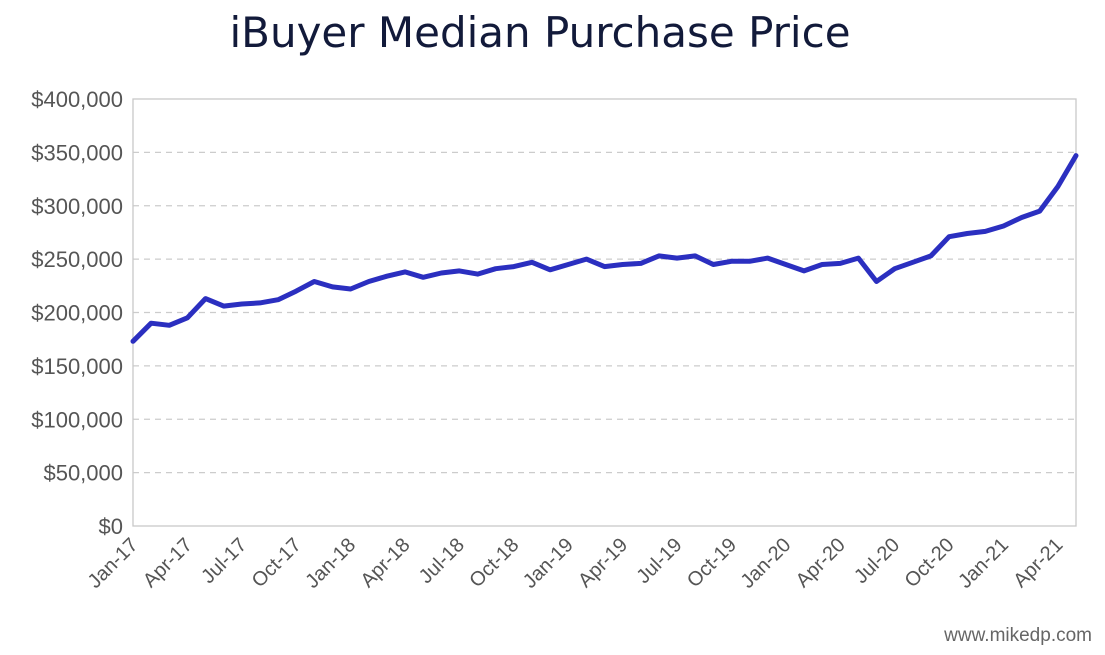 The height and width of the screenshot is (655, 1105). I want to click on x-tick-label: Apr-19, so click(603, 563).